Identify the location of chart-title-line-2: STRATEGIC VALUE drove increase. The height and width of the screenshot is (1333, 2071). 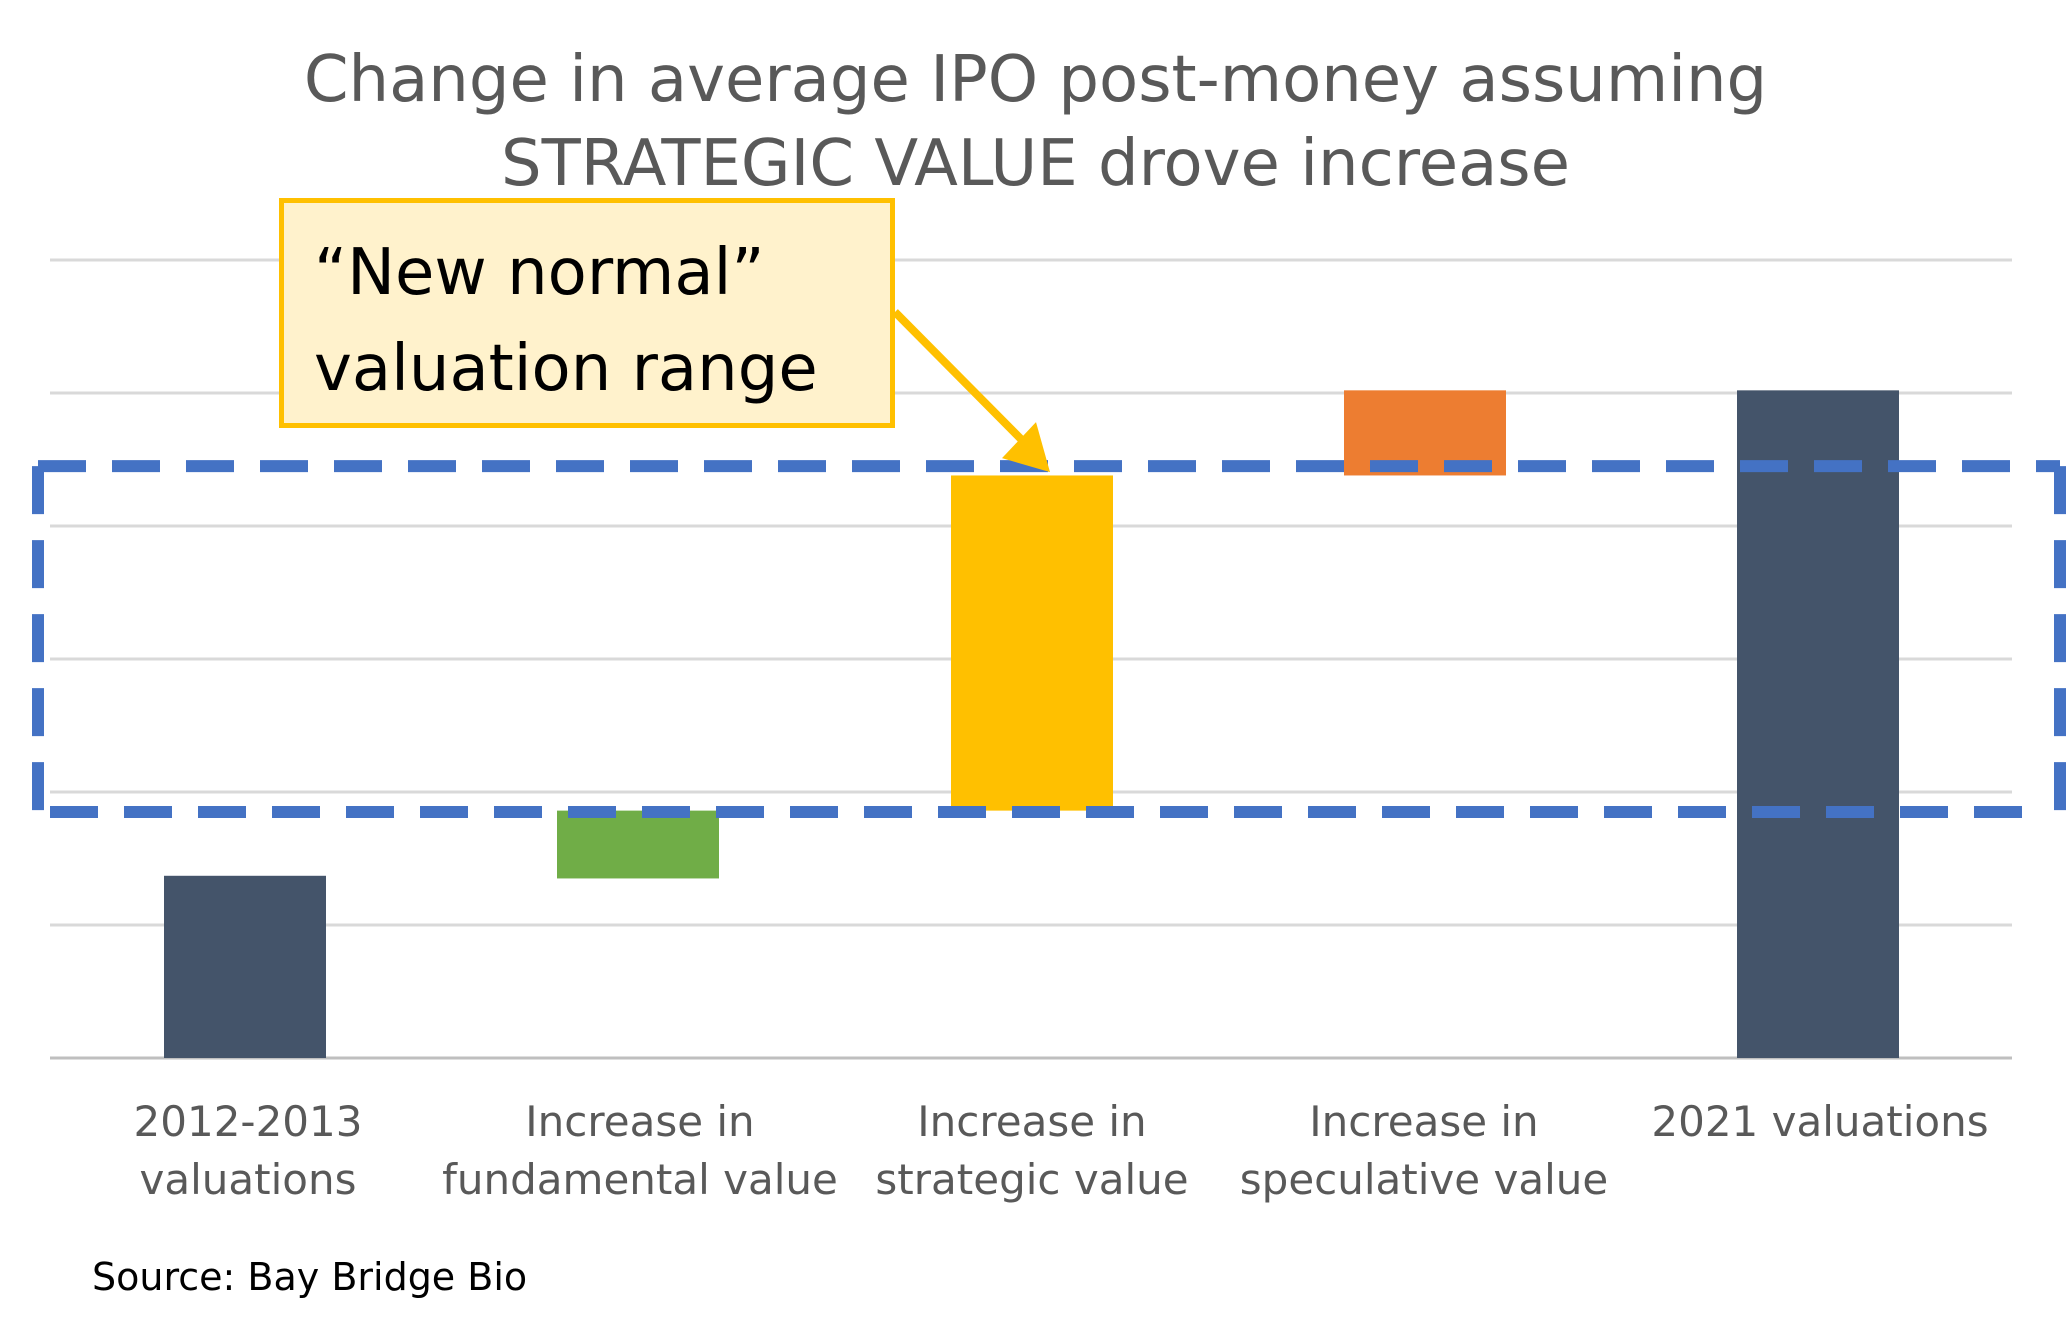
(1035, 164).